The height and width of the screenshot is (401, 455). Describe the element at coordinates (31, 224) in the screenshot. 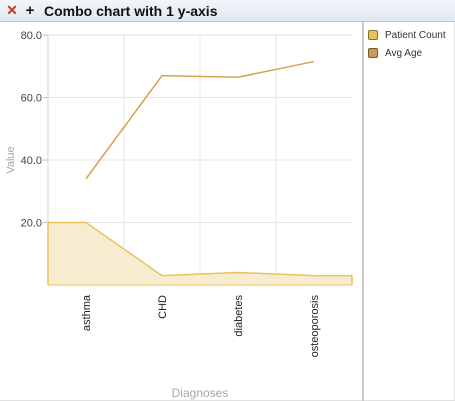

I see `y-tick-label: 20.0` at that location.